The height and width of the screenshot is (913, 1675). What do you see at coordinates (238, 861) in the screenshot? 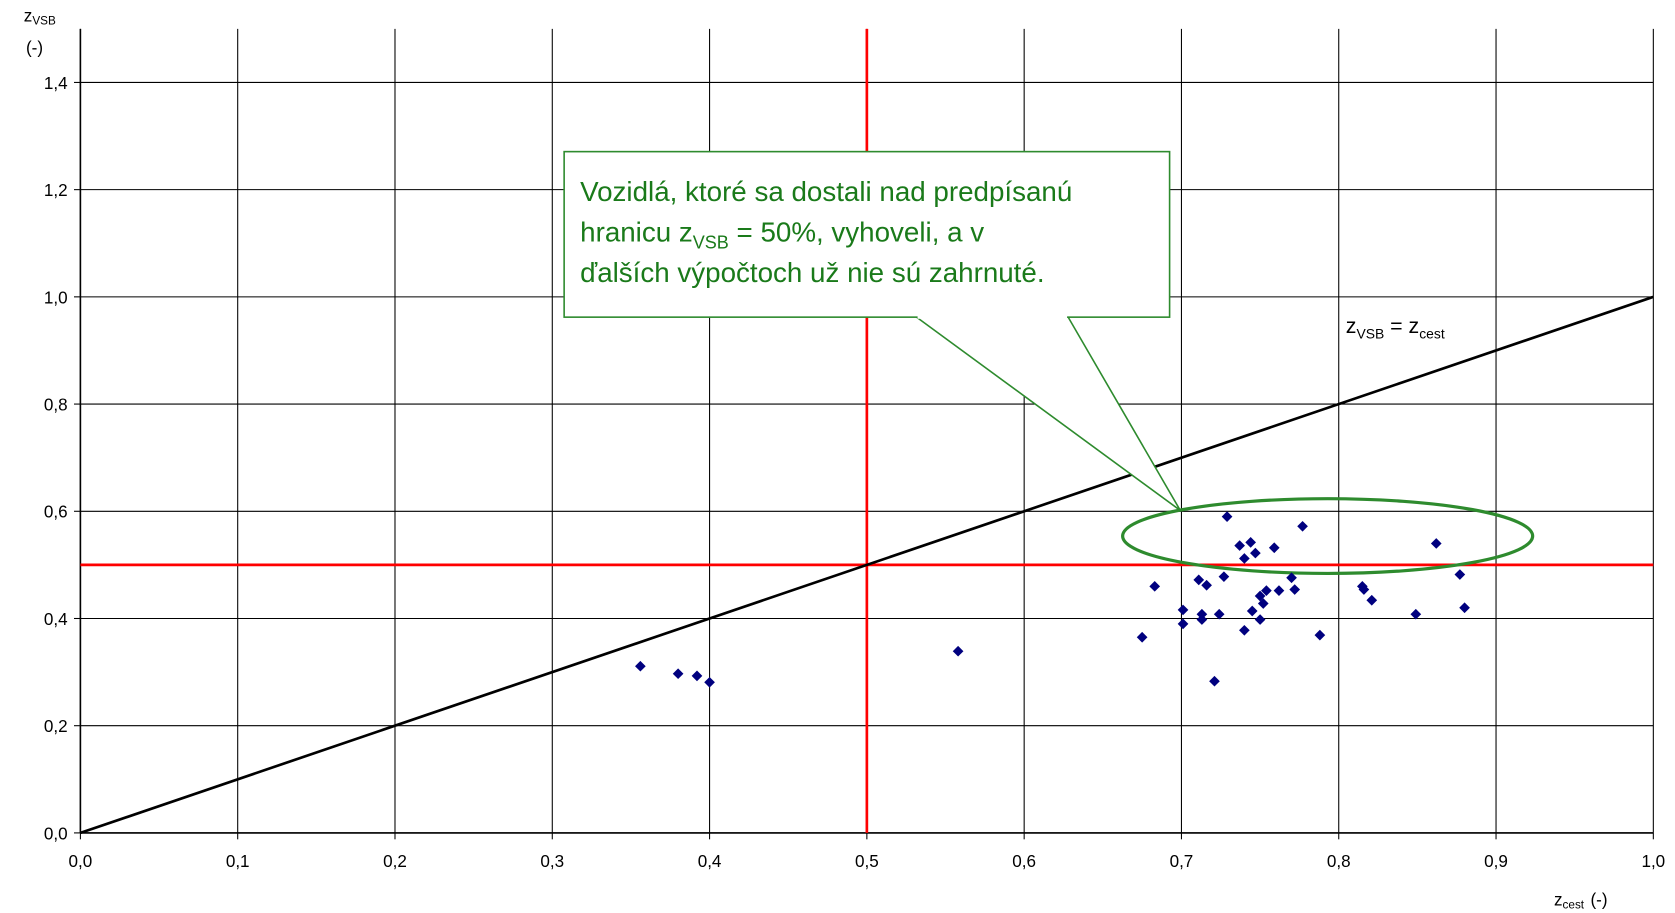
I see `x-tick-label: 0,1` at bounding box center [238, 861].